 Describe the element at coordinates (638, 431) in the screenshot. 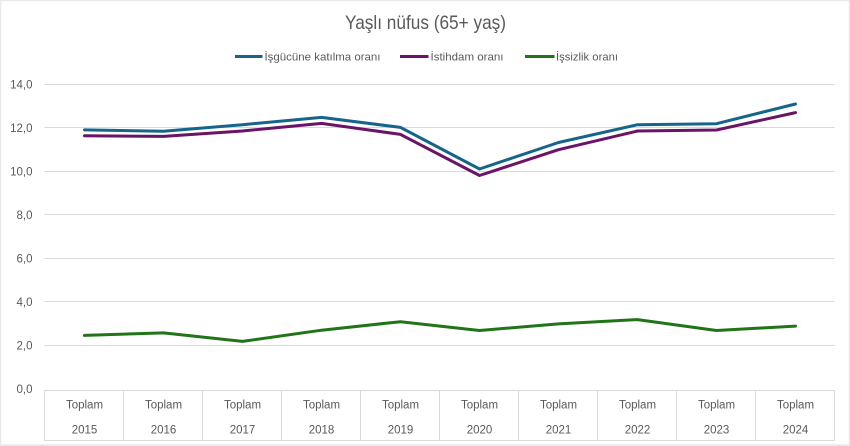

I see `svg-text: 2022` at that location.